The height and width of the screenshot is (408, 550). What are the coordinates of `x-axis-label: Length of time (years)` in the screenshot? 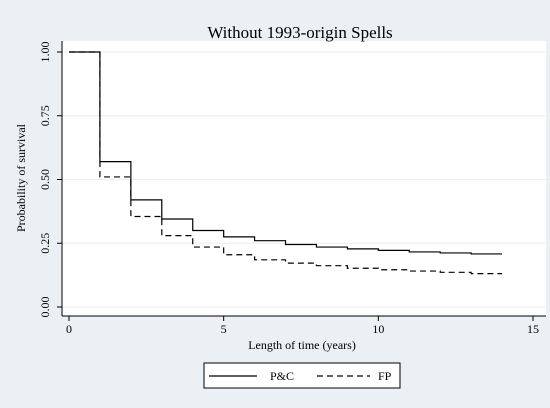 It's located at (302, 345).